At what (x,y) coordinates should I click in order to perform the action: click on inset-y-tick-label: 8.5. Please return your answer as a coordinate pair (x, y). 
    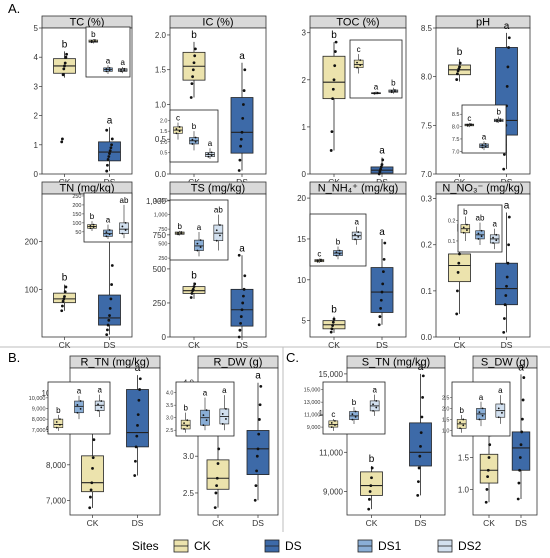
    Looking at the image, I should click on (456, 115).